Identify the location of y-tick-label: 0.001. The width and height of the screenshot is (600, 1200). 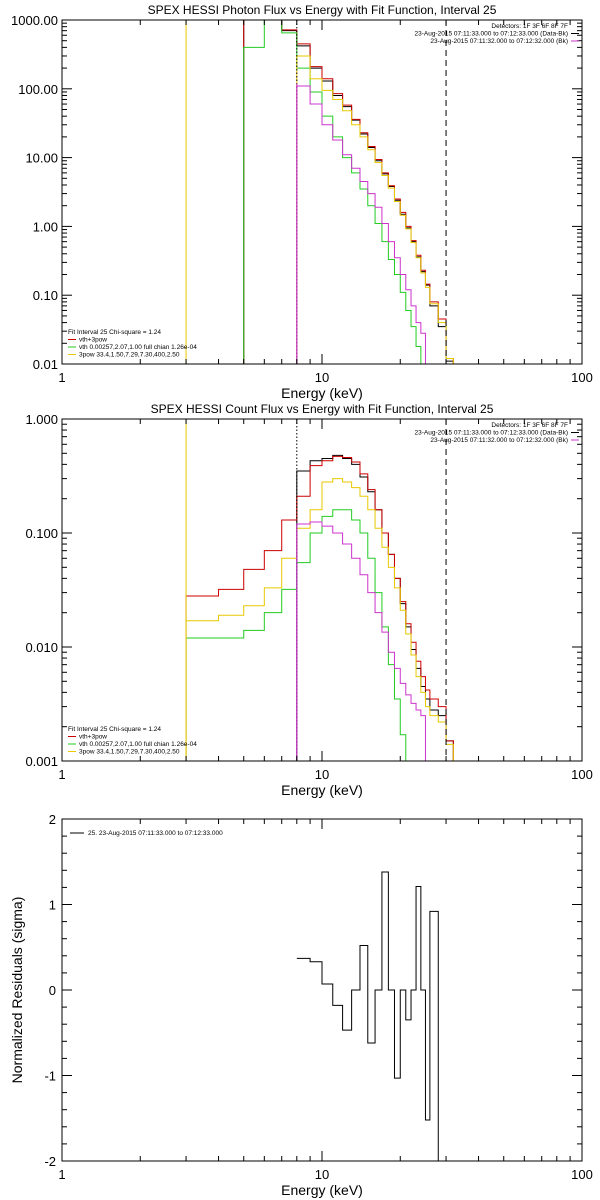
(41, 761).